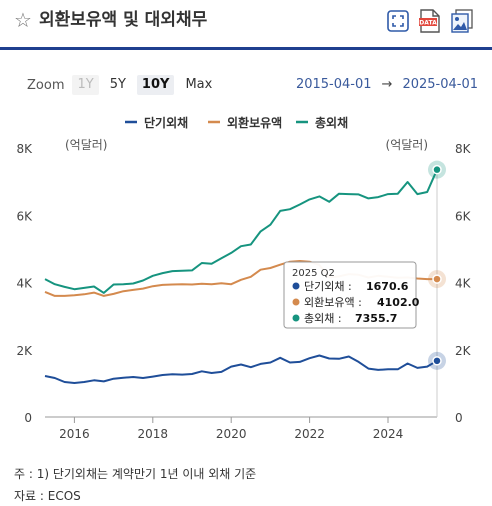 Image resolution: width=492 pixels, height=506 pixels. Describe the element at coordinates (24, 351) in the screenshot. I see `y-tick-label-left: 2K` at that location.